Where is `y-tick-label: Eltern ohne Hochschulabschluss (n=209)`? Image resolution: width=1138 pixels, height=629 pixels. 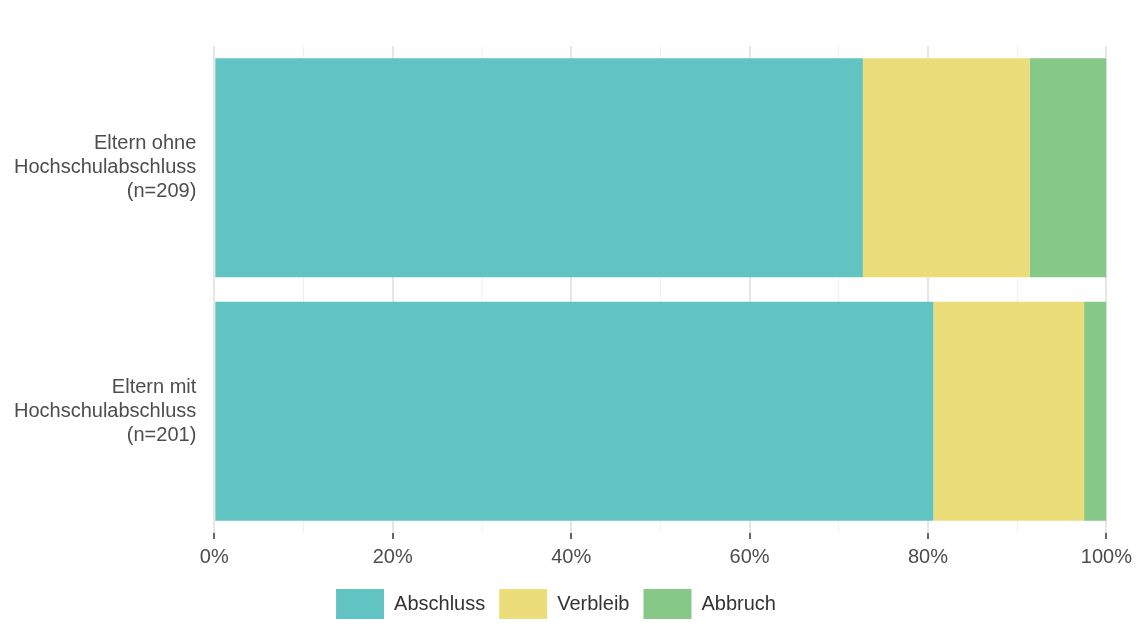
y-tick-label: Eltern ohne Hochschulabschluss (n=209) is located at coordinates (105, 166).